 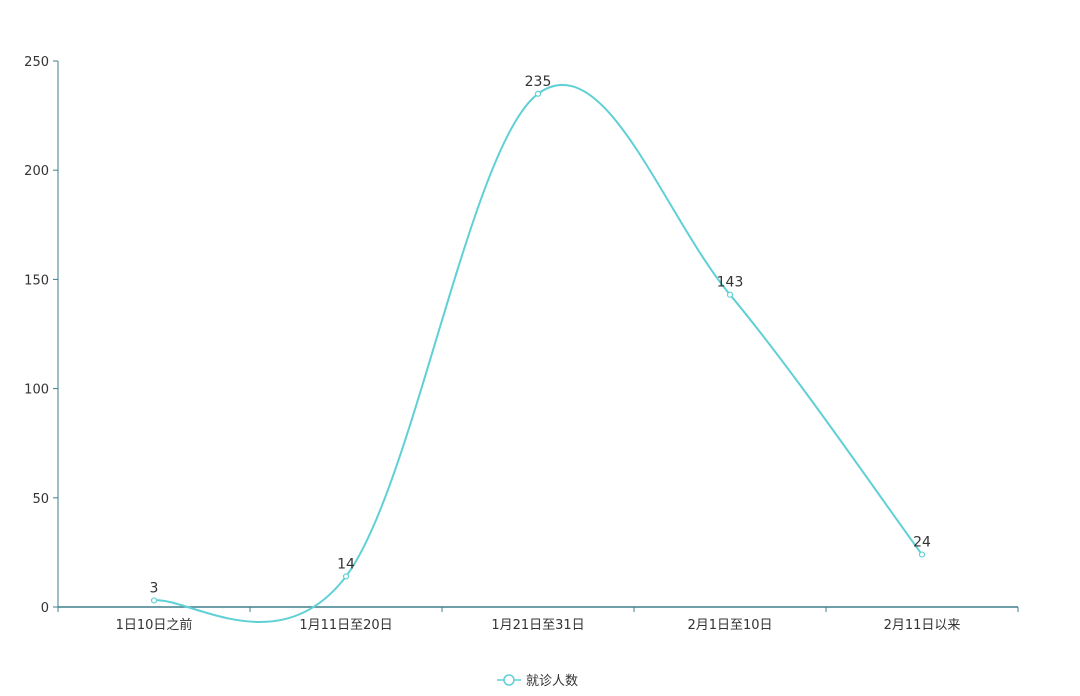 I want to click on legend-label: 就诊人数, so click(x=552, y=681).